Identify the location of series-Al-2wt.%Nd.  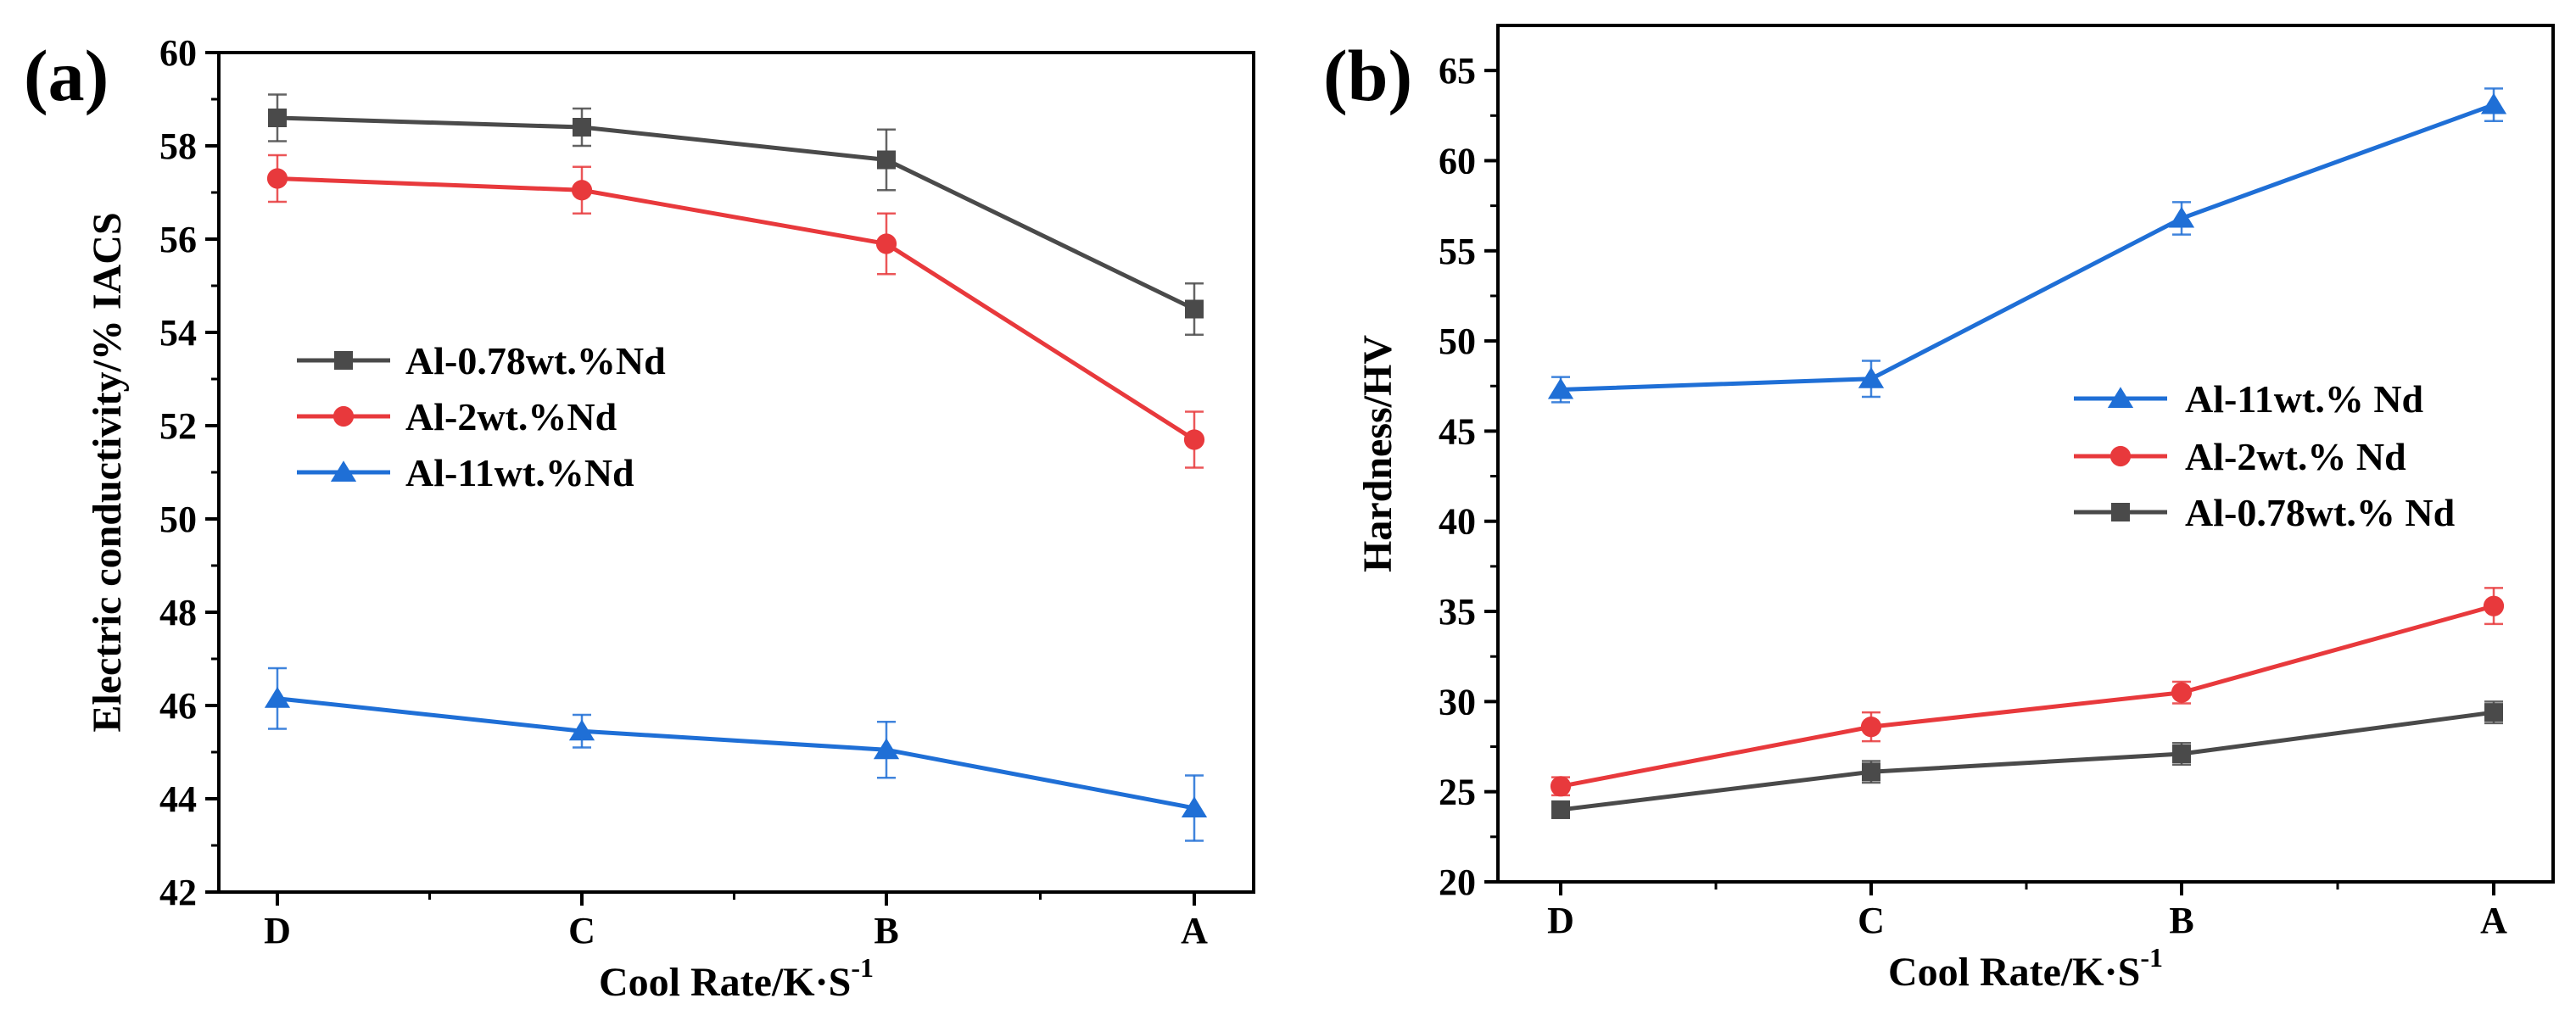
(735, 311).